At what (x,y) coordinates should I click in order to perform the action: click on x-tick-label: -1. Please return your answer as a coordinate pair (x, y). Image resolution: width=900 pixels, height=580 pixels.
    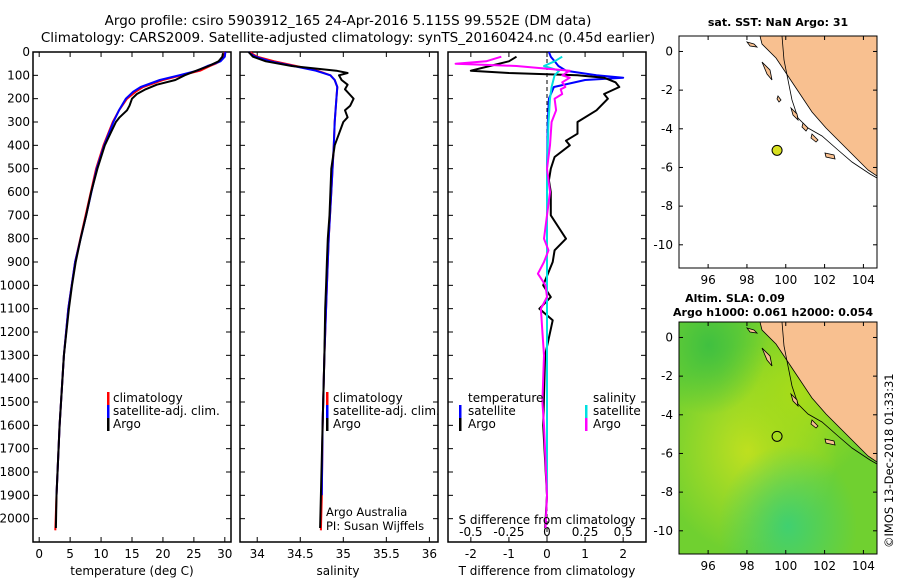
    Looking at the image, I should click on (509, 554).